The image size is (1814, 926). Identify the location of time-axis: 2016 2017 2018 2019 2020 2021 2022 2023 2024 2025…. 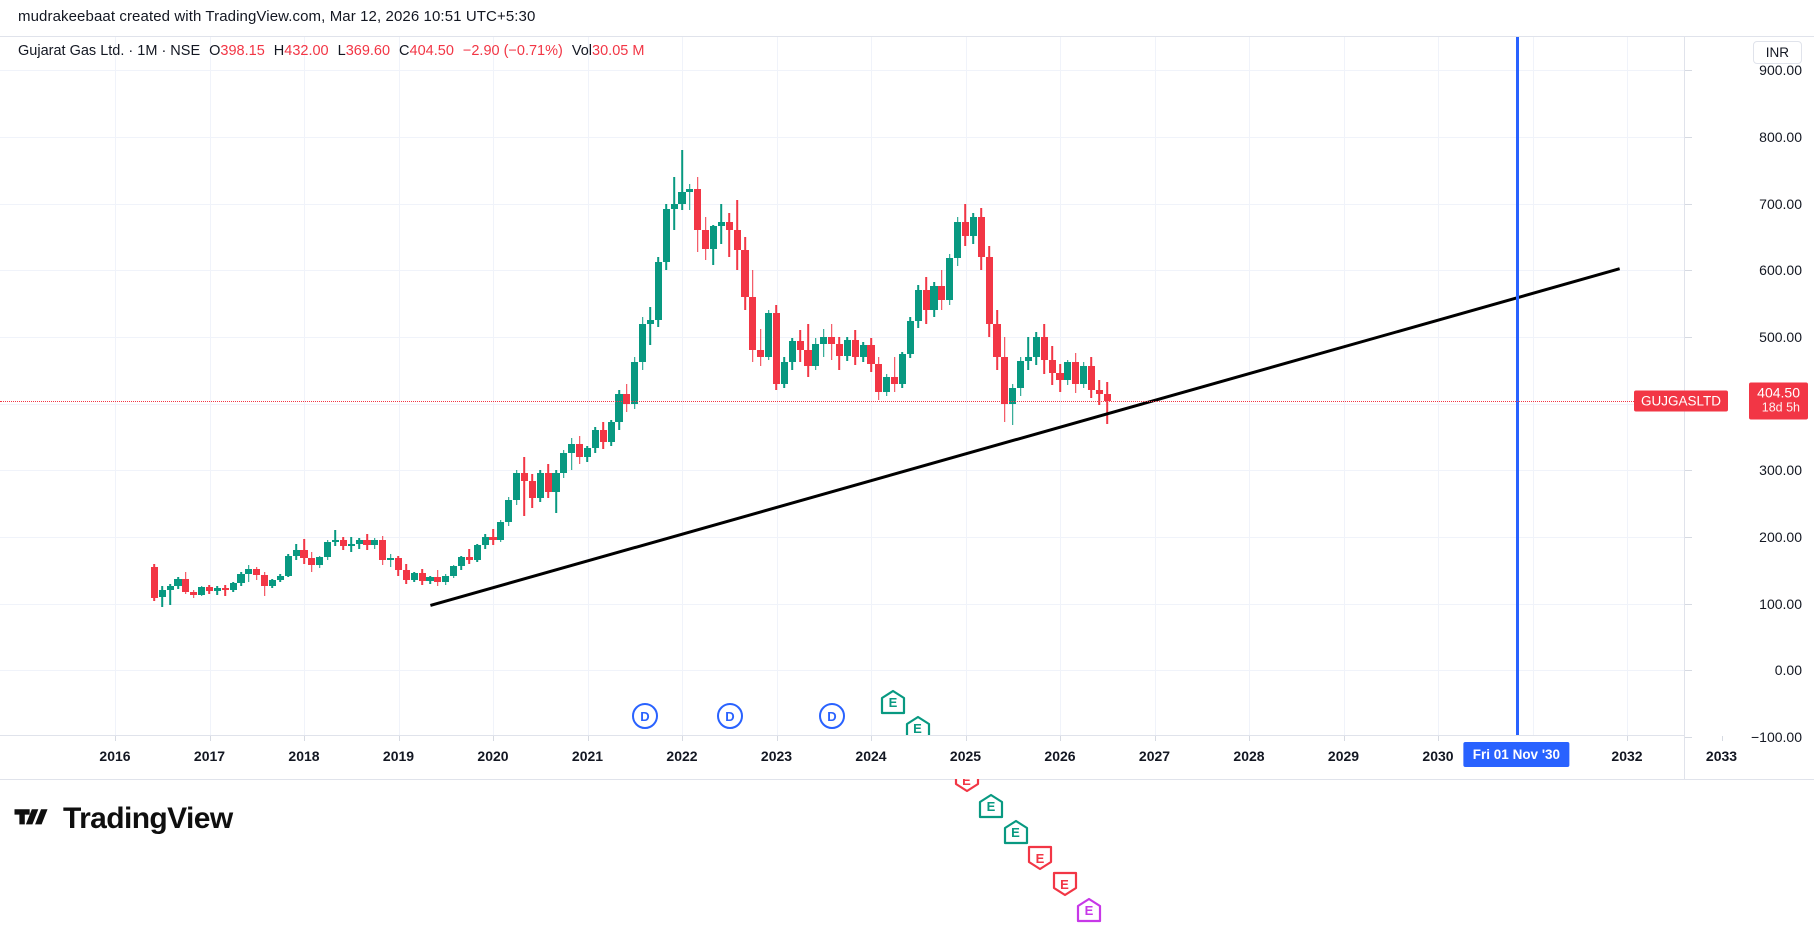
(868, 757).